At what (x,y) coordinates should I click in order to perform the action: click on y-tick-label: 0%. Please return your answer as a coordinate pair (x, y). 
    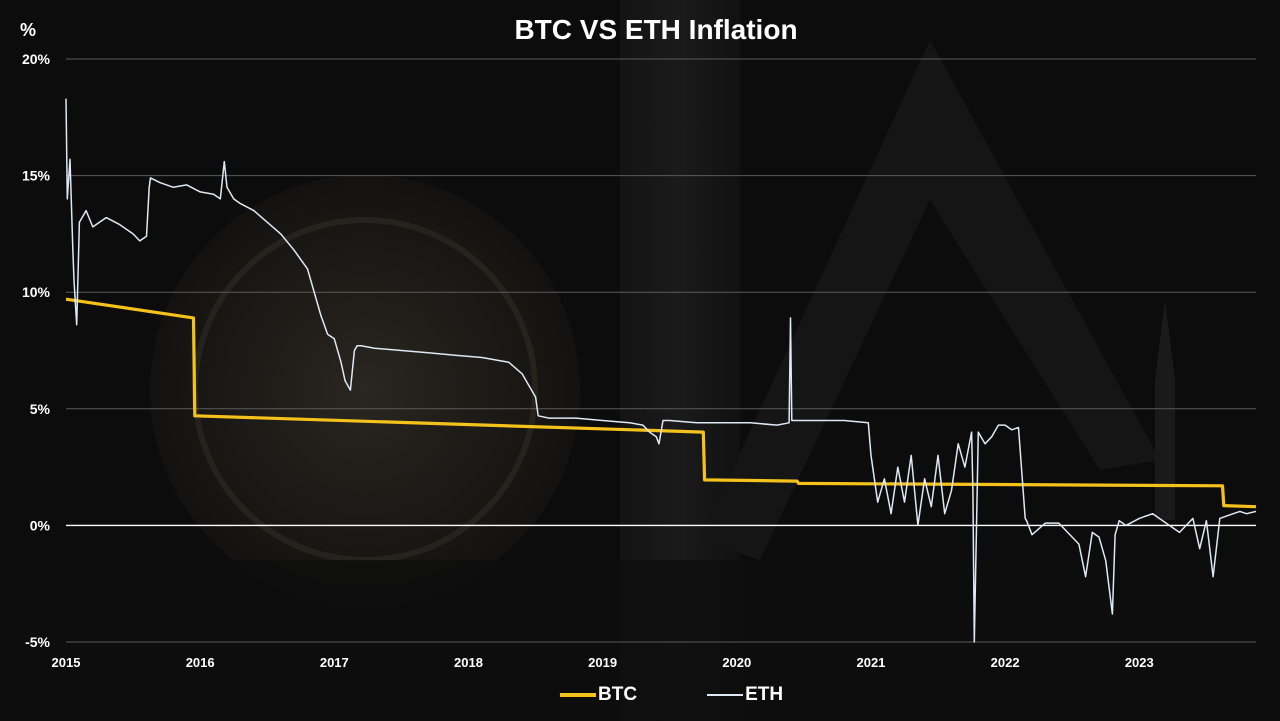
    Looking at the image, I should click on (40, 525).